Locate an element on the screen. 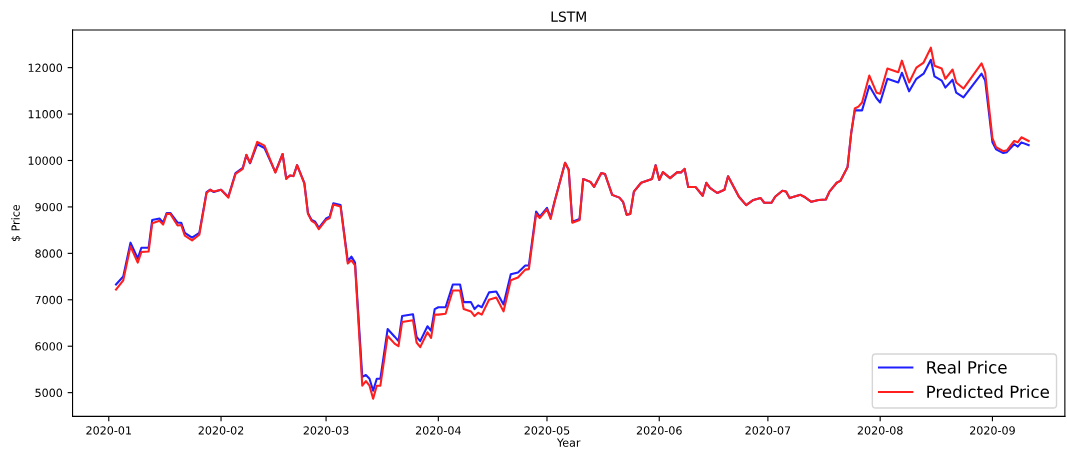 The height and width of the screenshot is (455, 1067). x-tick-label: 2020-03 is located at coordinates (326, 430).